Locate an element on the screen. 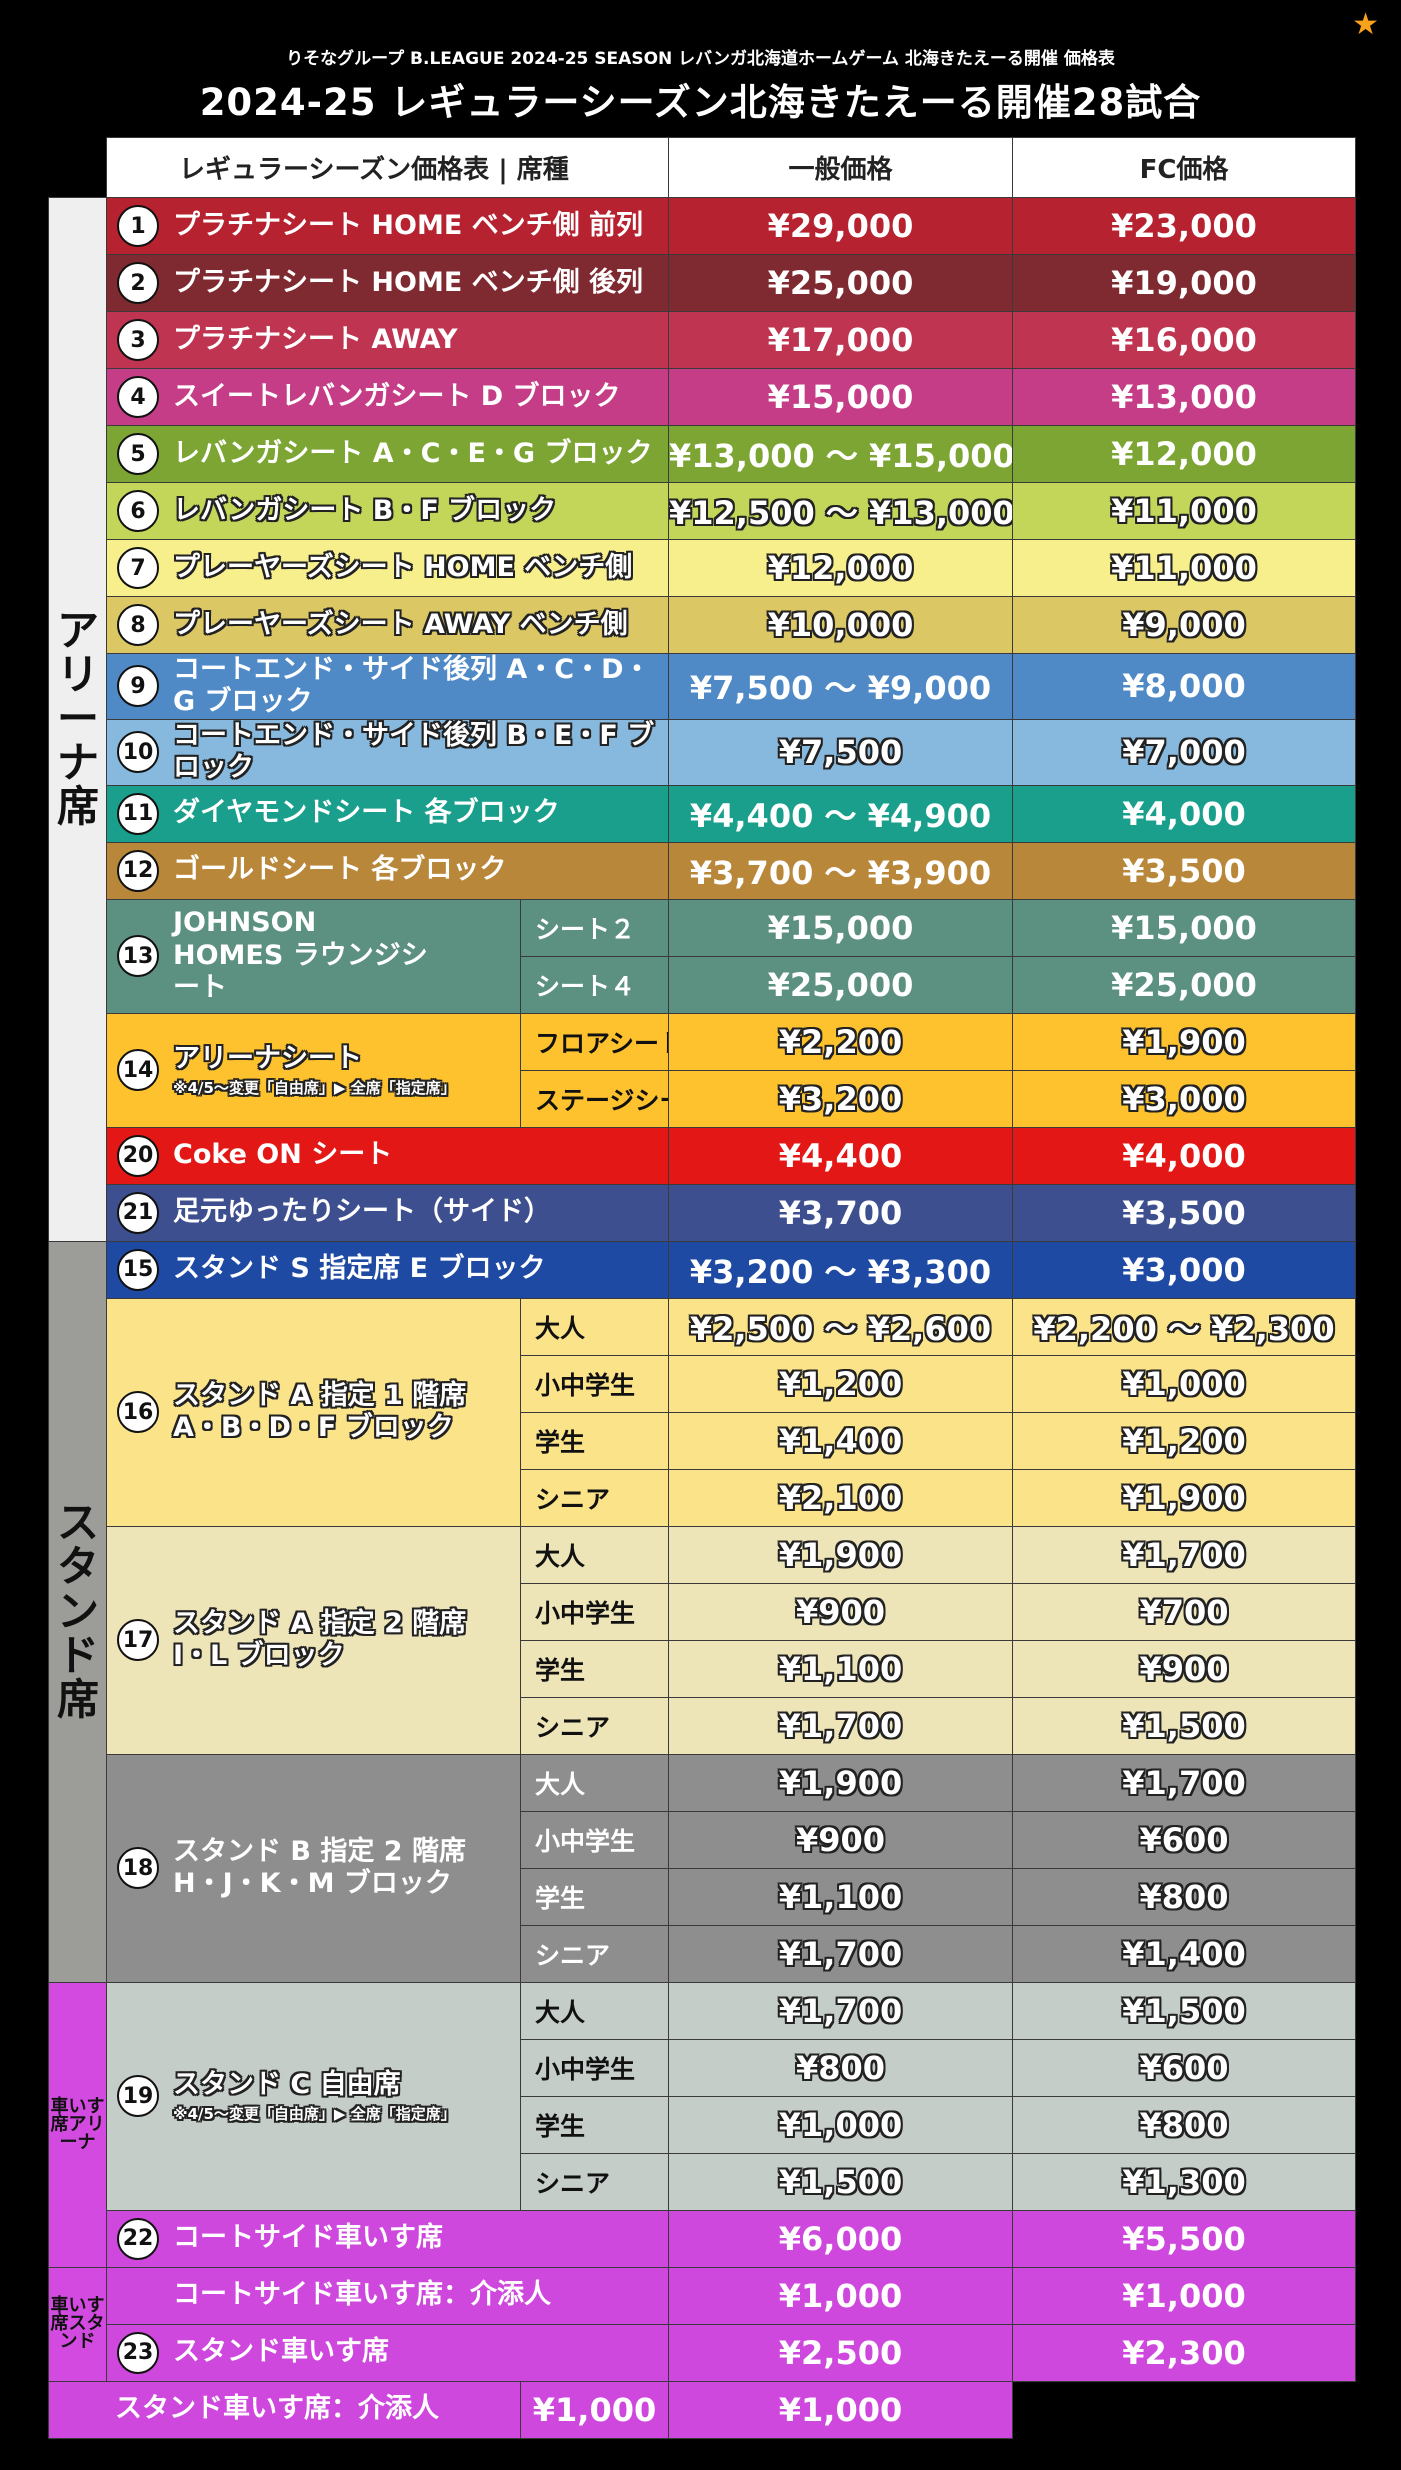  seat-number-badge is located at coordinates (138, 2296).